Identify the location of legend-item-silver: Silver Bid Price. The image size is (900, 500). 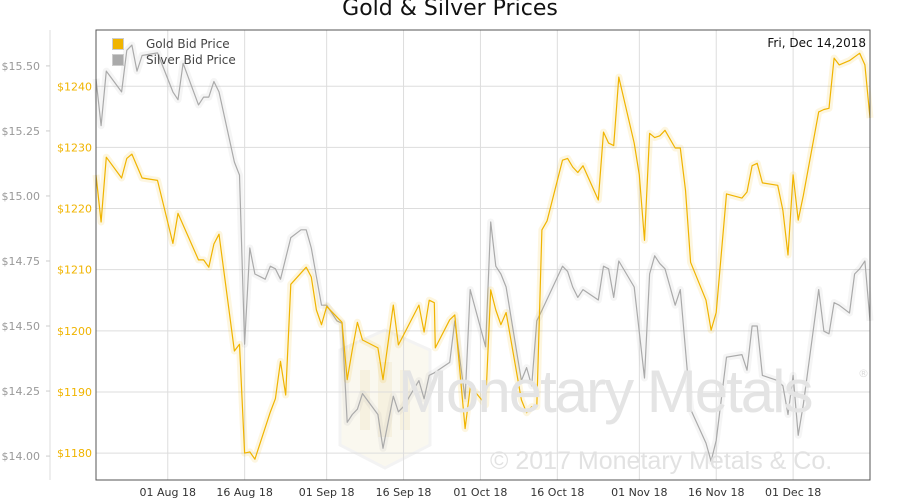
(174, 60).